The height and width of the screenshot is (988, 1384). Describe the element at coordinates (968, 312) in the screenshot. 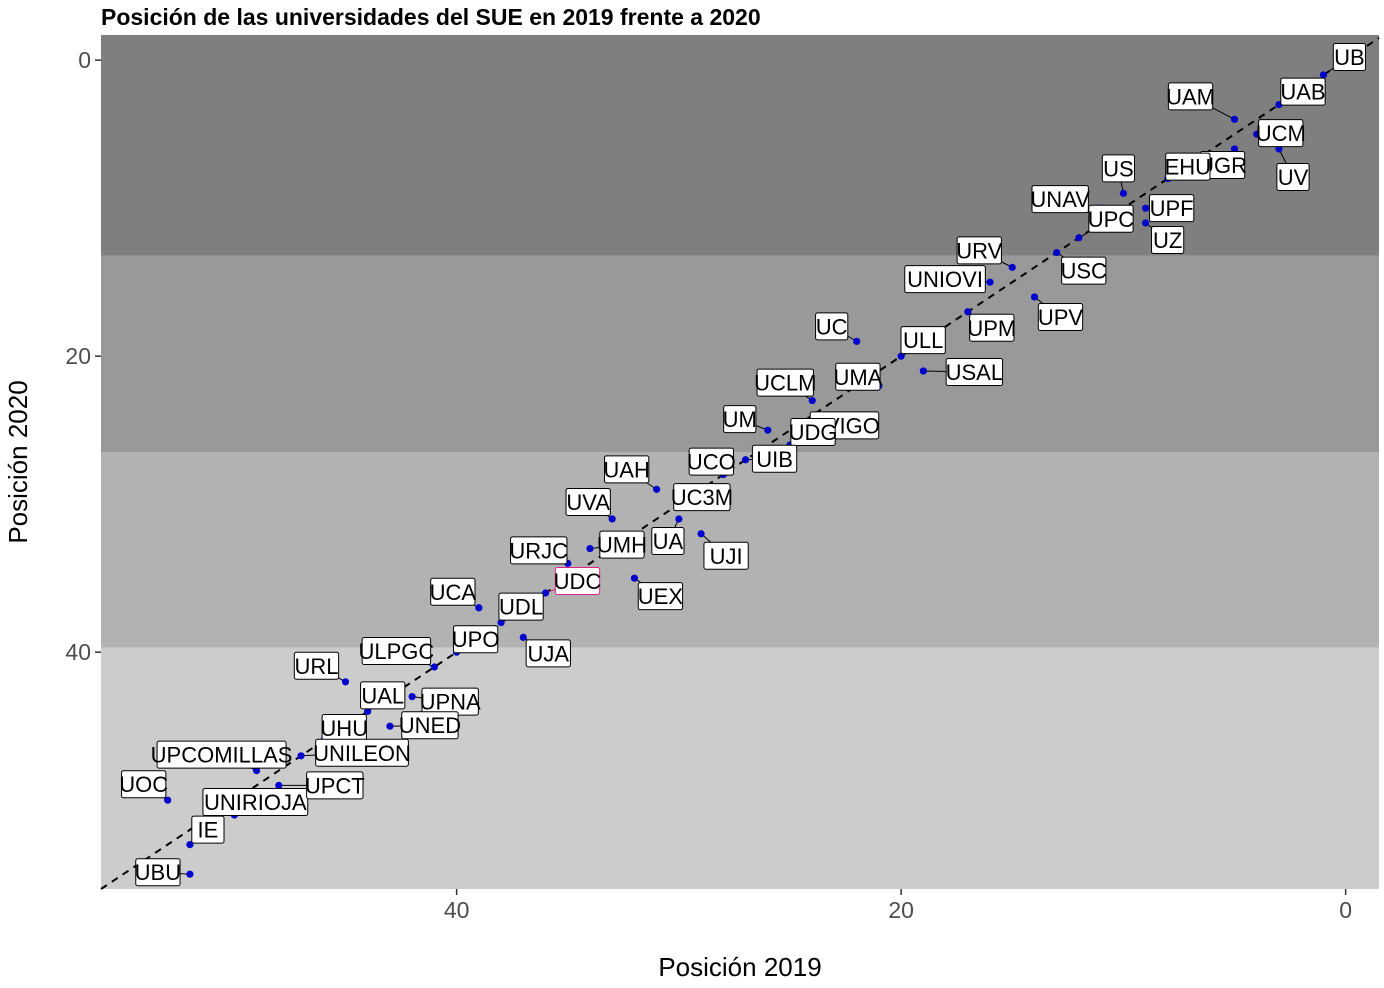

I see `point-upm` at that location.